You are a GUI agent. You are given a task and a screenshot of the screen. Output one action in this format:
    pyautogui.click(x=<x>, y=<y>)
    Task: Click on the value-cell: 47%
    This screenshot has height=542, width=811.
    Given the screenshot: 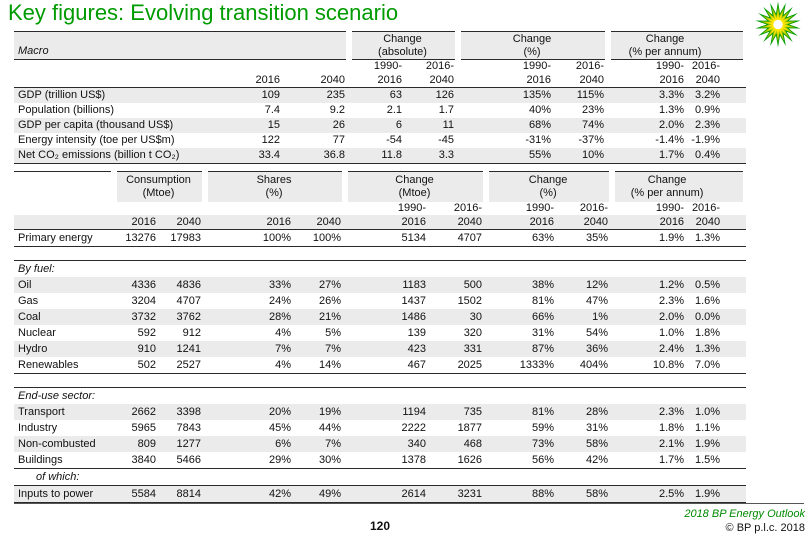 What is the action you would take?
    pyautogui.click(x=597, y=300)
    